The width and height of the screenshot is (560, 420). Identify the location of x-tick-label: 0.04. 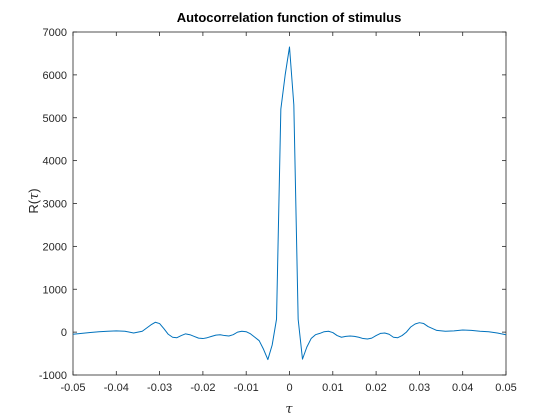
(462, 388).